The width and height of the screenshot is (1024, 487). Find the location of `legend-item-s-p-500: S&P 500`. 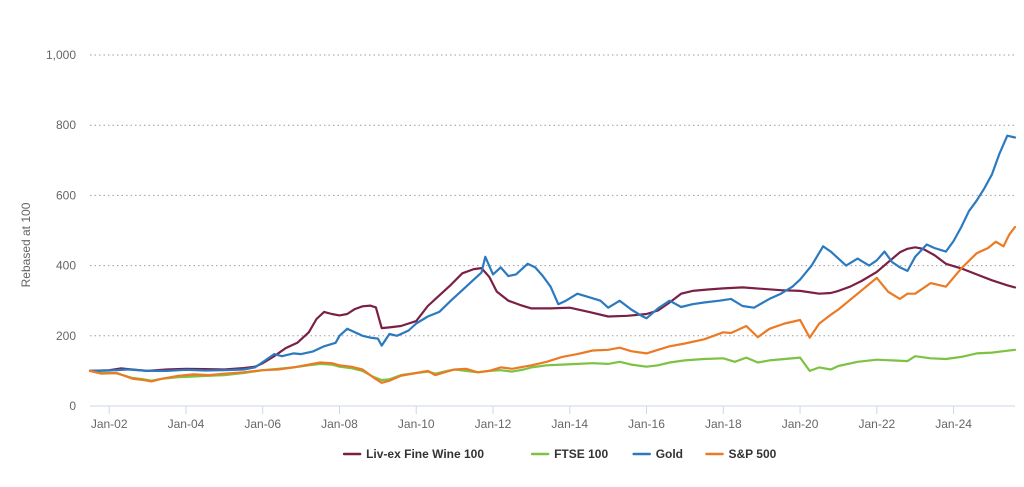

legend-item-s-p-500: S&P 500 is located at coordinates (741, 454).